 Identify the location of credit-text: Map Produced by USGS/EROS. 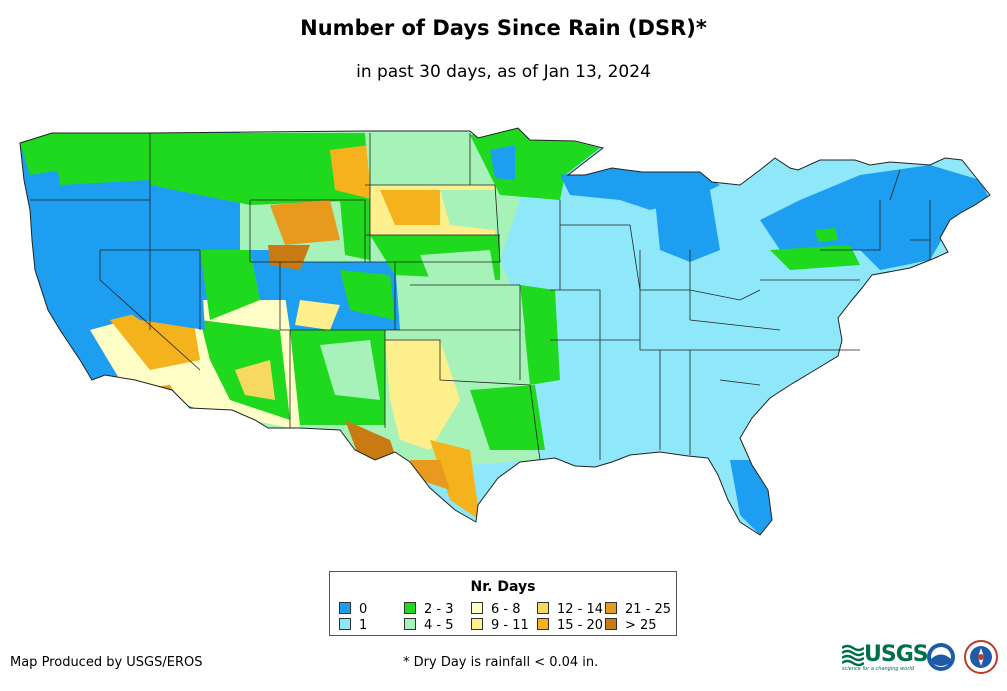
(106, 662).